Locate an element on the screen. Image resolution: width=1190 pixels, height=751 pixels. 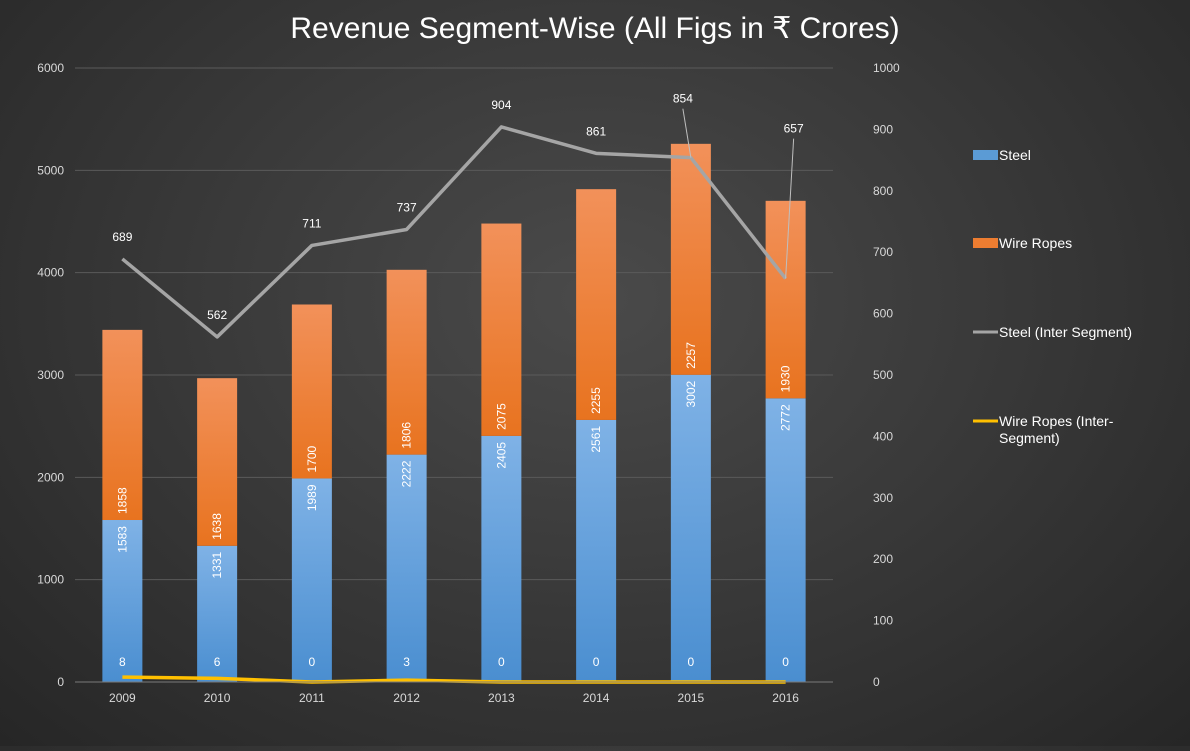
data-label-wire-ropes: 1858 is located at coordinates (122, 500).